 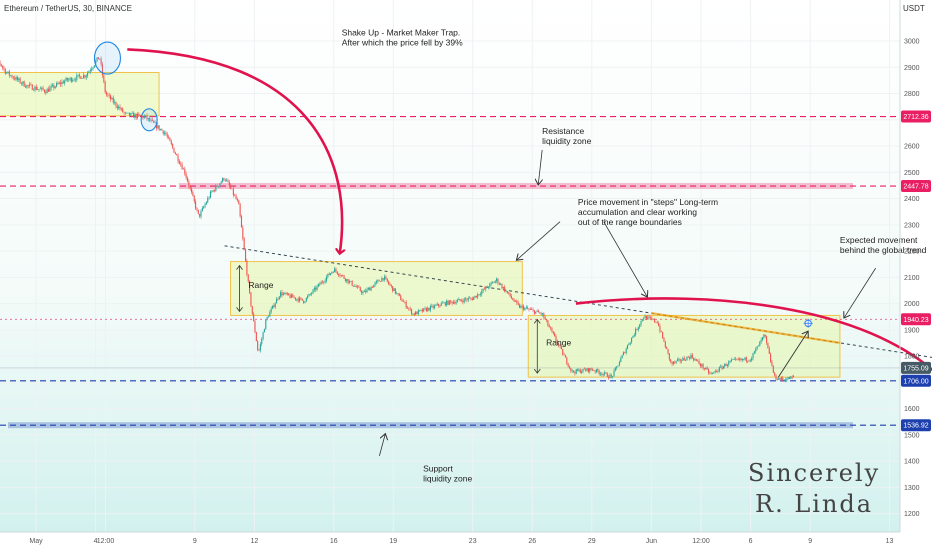 I want to click on y-tick-label: 2100, so click(x=912, y=278).